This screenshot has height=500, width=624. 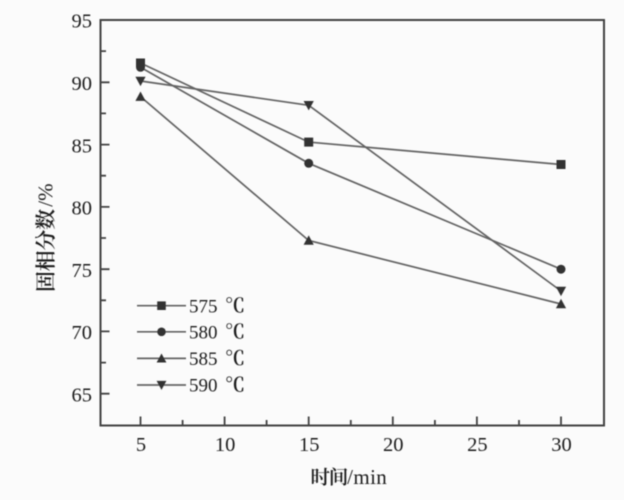 What do you see at coordinates (477, 445) in the screenshot?
I see `svg-text: 25` at bounding box center [477, 445].